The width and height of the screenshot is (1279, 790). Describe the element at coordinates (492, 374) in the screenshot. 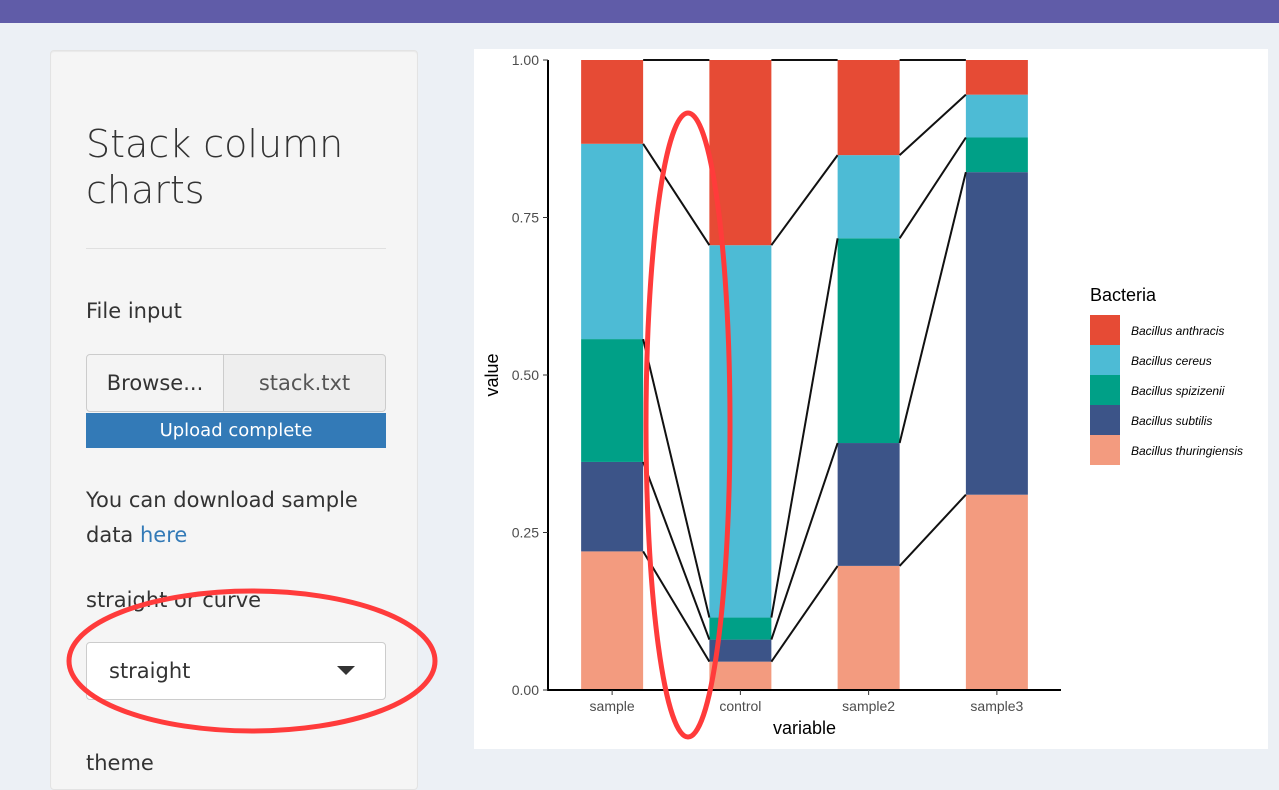

I see `y-axis-title: value` at that location.